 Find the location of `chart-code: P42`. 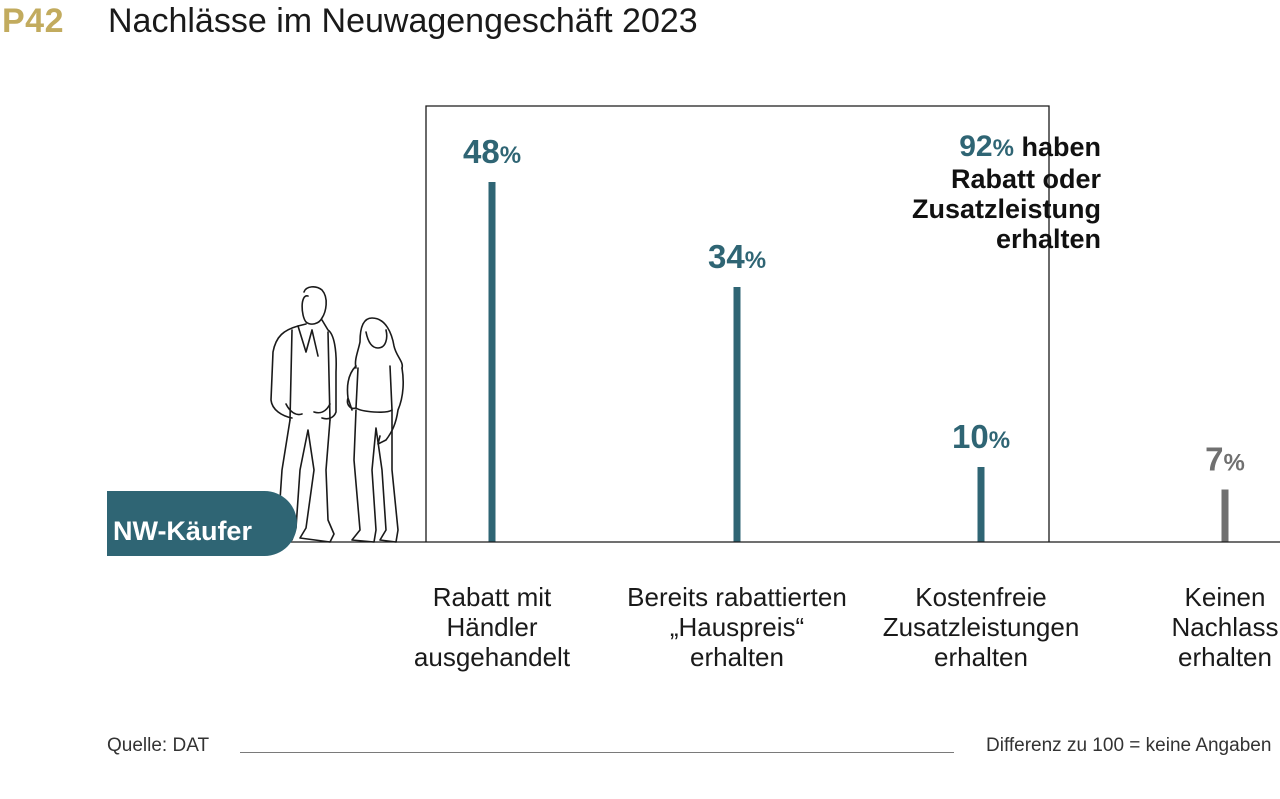

chart-code: P42 is located at coordinates (33, 21).